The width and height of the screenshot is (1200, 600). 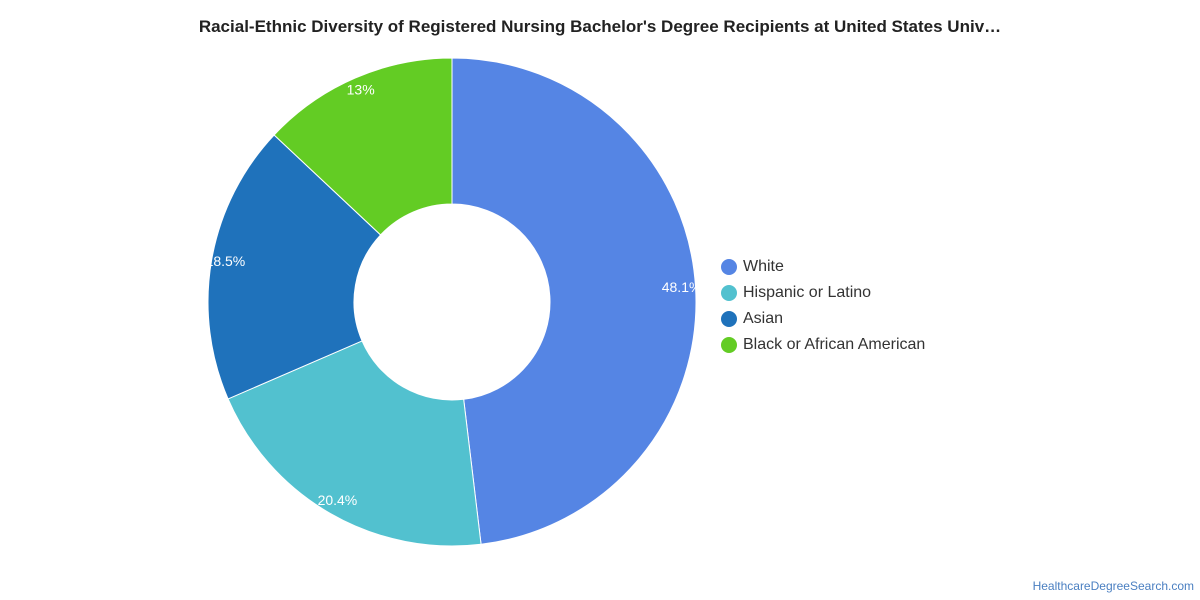 I want to click on legend-label: Hispanic or Latino, so click(x=807, y=292).